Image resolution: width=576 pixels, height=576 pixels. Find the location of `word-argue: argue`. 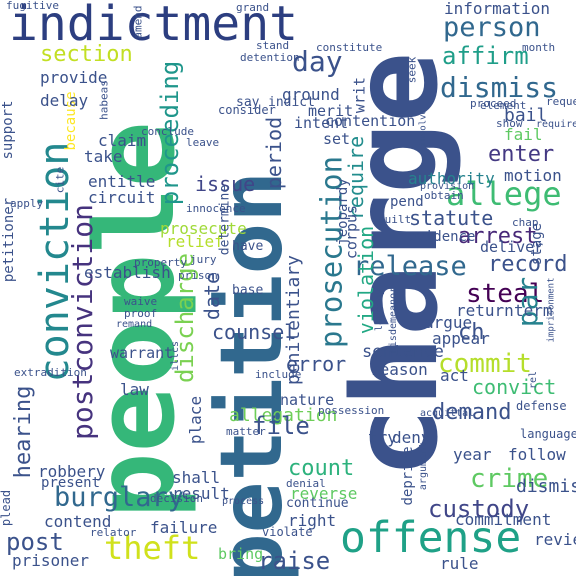

word-argue: argue is located at coordinates (448, 322).